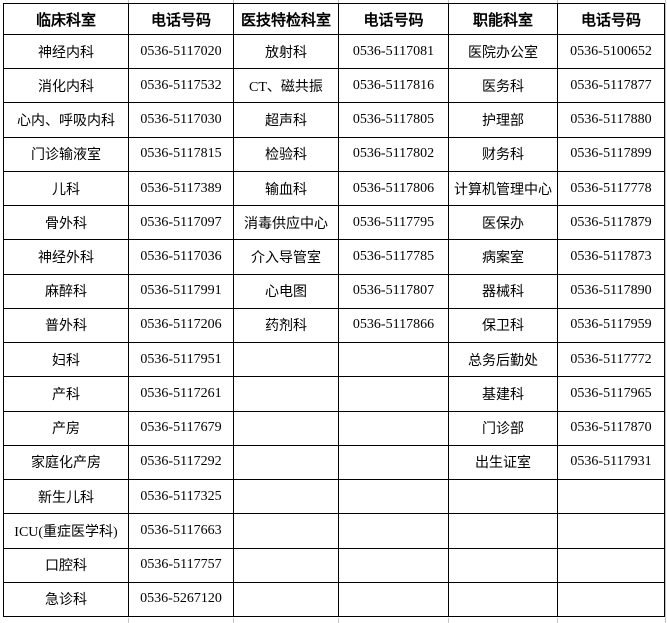  What do you see at coordinates (611, 257) in the screenshot?
I see `phone-cell: 0536-5117873` at bounding box center [611, 257].